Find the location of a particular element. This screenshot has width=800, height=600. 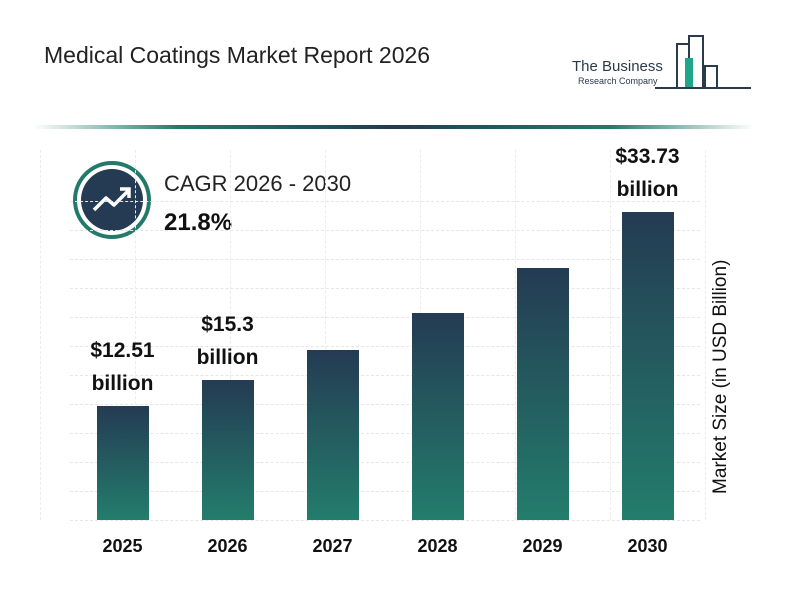

value-label: $15.3 billion is located at coordinates (227, 341).